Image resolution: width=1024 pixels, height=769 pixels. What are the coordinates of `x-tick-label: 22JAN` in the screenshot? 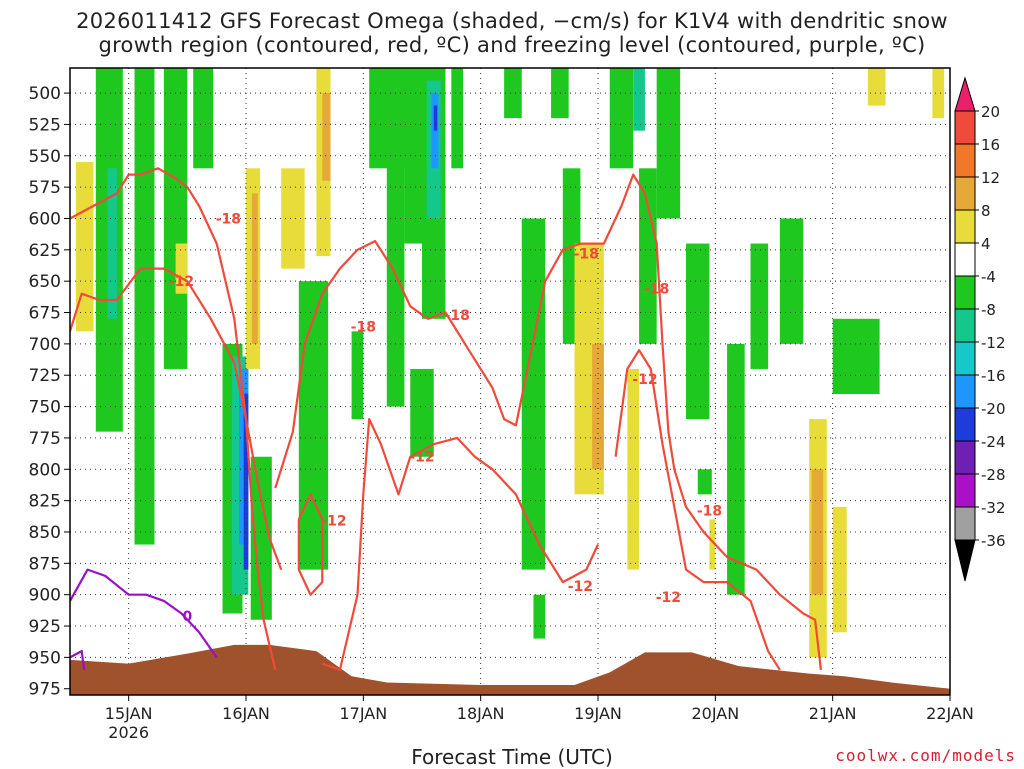 It's located at (950, 713).